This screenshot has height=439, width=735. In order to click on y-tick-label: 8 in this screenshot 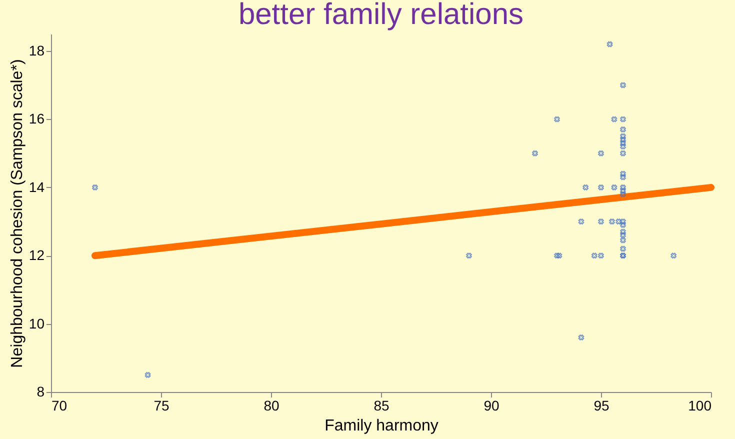, I will do `click(40, 392)`.